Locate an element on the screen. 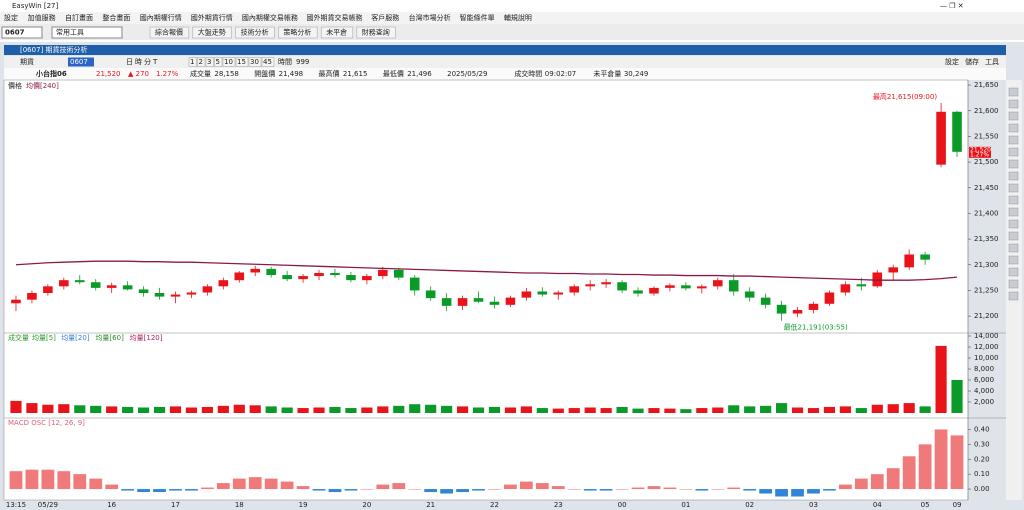 The width and height of the screenshot is (1024, 510). right-button: 設定 is located at coordinates (952, 61).